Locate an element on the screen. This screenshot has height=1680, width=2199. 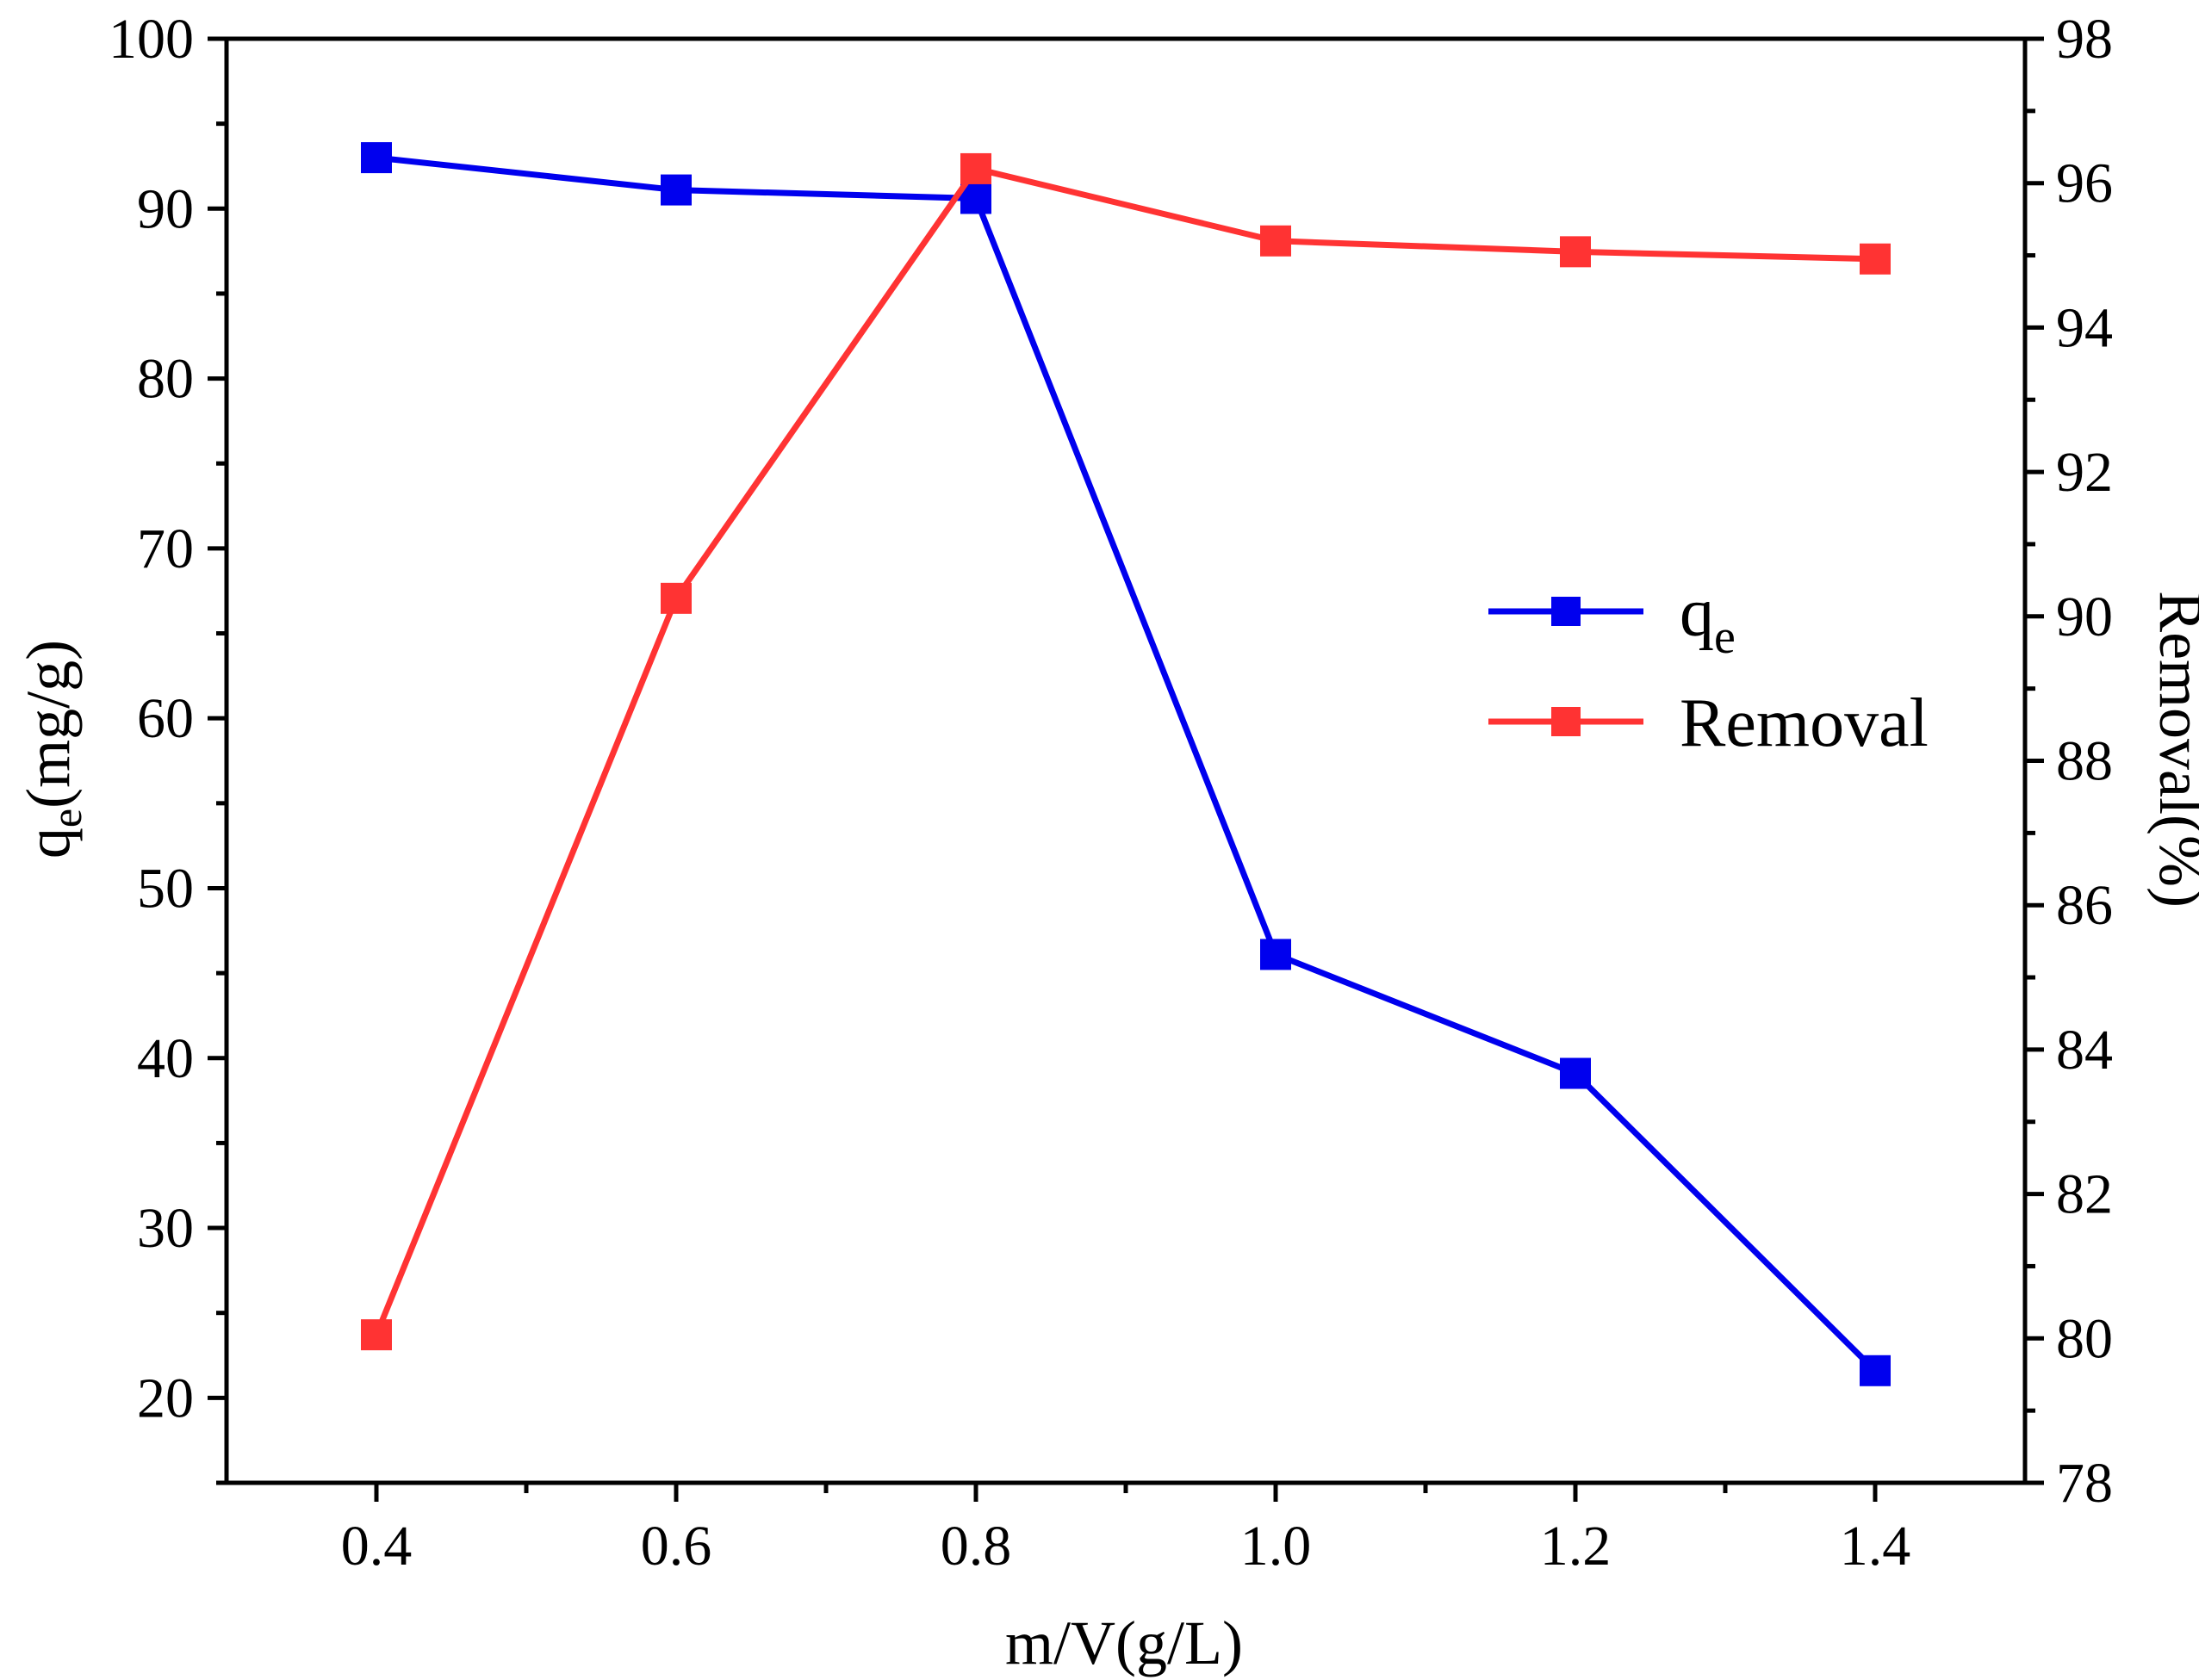
left-y-tick-label: 20 is located at coordinates (165, 1398).